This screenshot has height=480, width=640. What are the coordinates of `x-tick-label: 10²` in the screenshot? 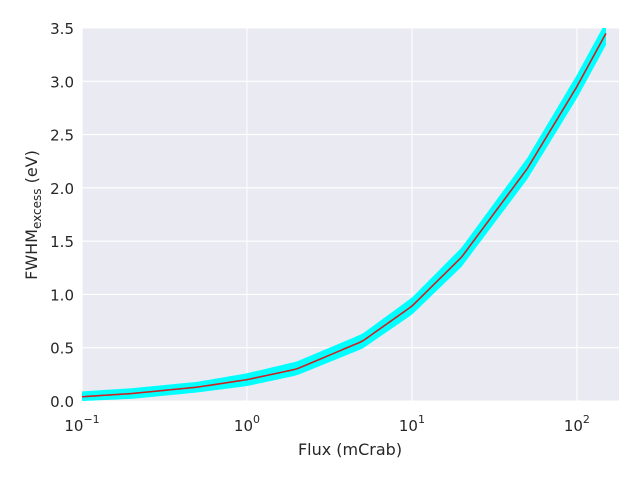 It's located at (577, 424).